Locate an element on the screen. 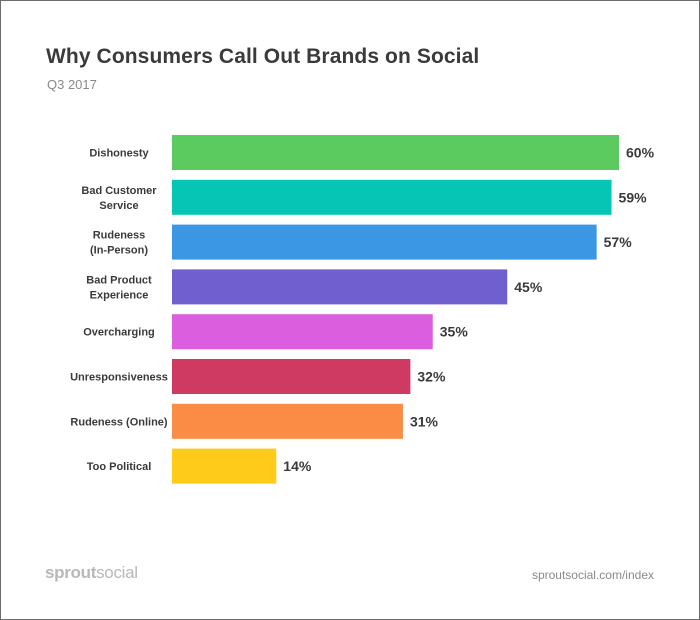 The width and height of the screenshot is (700, 620). chart-title: Why Consumers Call Out Brands on Social is located at coordinates (263, 56).